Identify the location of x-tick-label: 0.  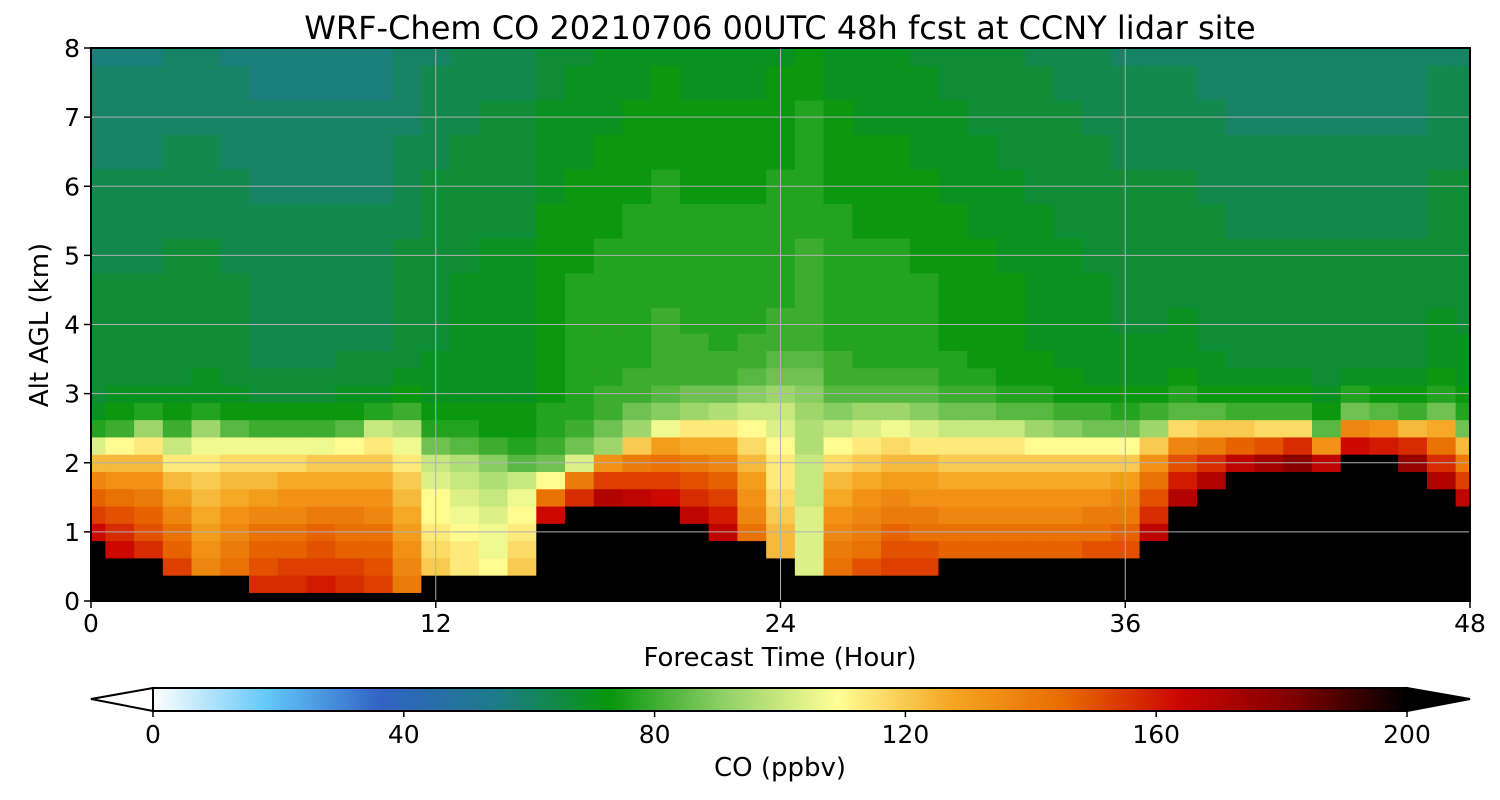
(91, 623).